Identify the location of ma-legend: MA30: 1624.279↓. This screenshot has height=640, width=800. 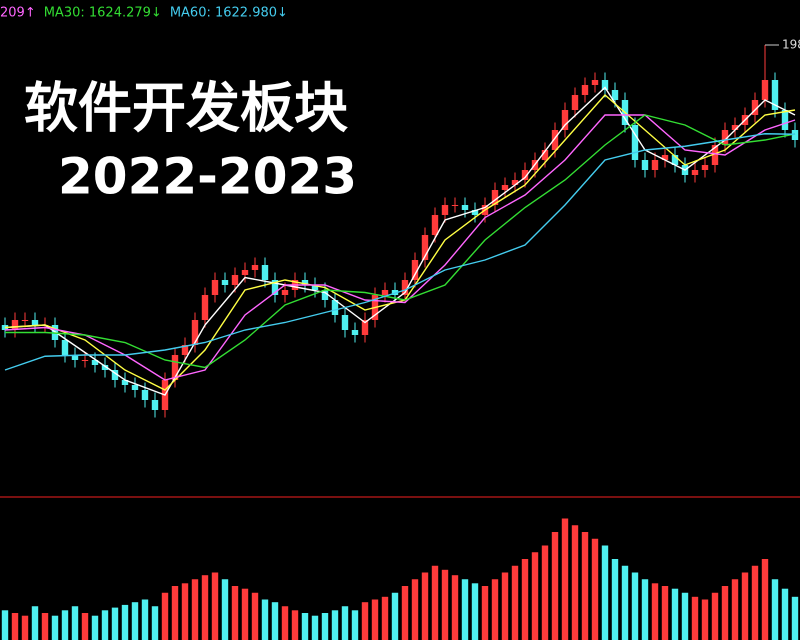
(103, 13).